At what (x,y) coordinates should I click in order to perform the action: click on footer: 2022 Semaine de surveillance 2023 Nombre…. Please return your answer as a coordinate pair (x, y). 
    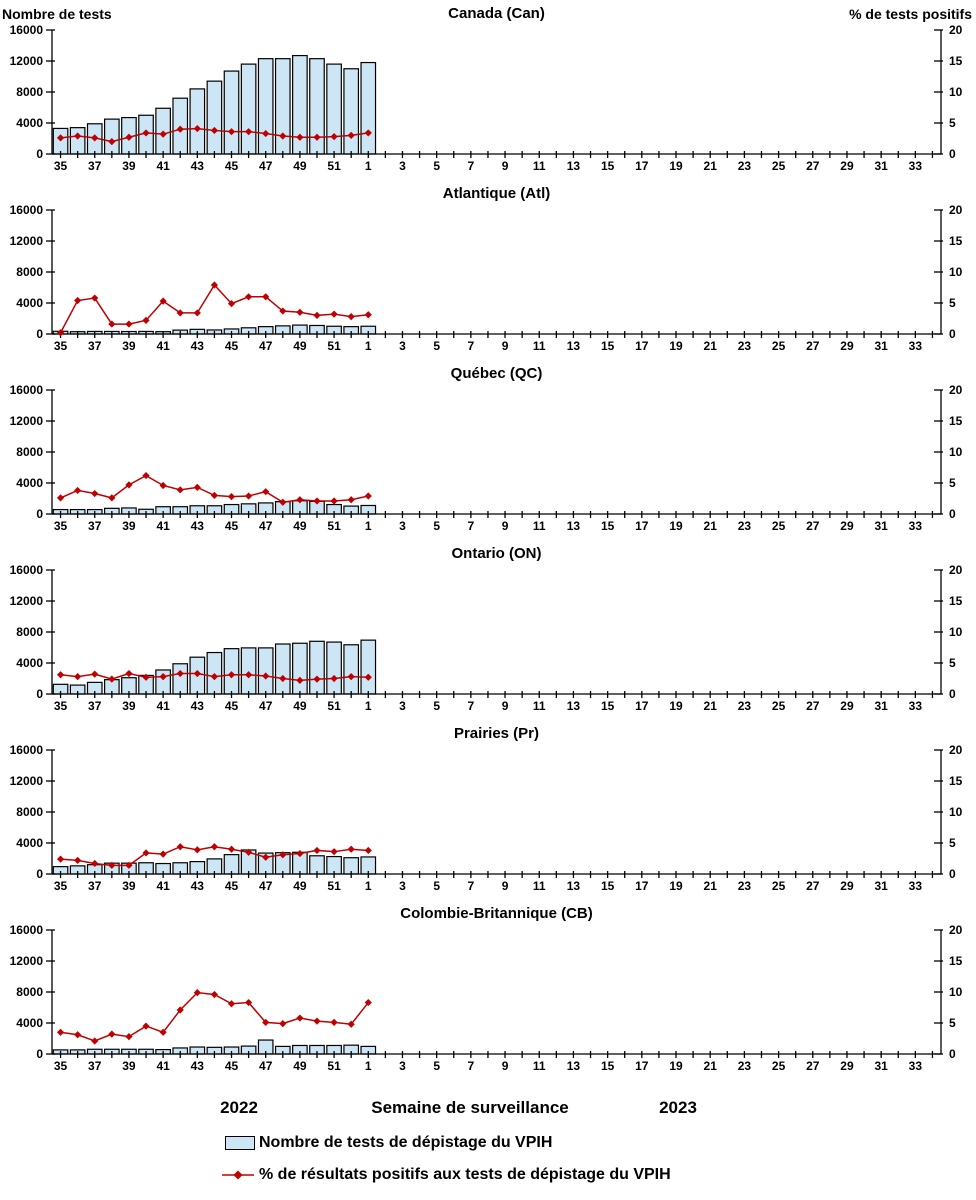
    Looking at the image, I should click on (488, 1140).